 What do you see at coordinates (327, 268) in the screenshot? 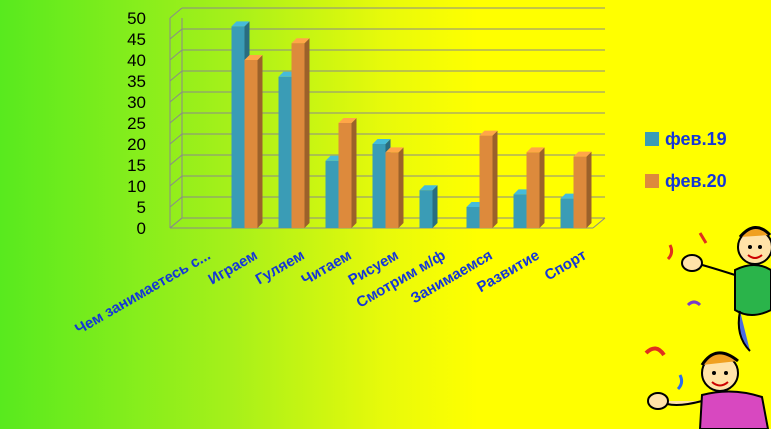
I see `x-category-label: Читаем` at bounding box center [327, 268].